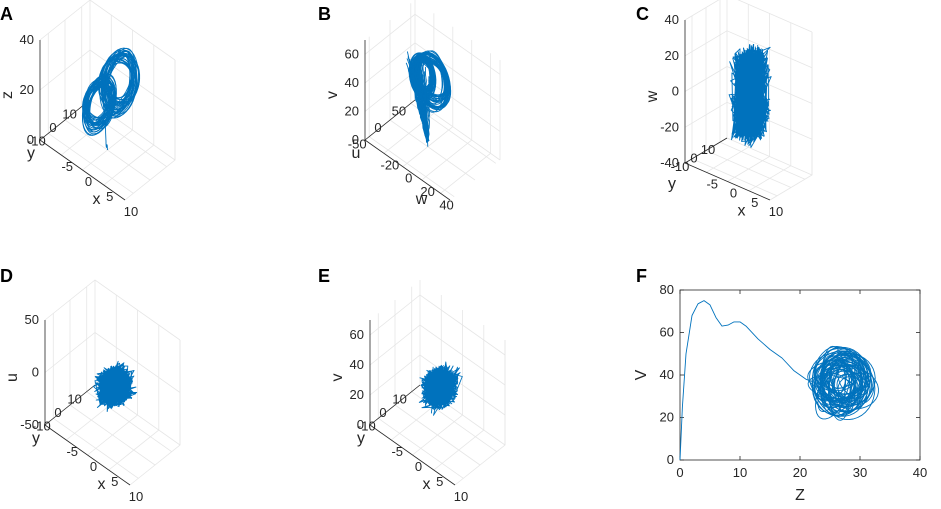 Image resolution: width=941 pixels, height=509 pixels. I want to click on panel-f: 0 10 20 30 40 0 20 40 60 80 Z V F, so click(780, 385).